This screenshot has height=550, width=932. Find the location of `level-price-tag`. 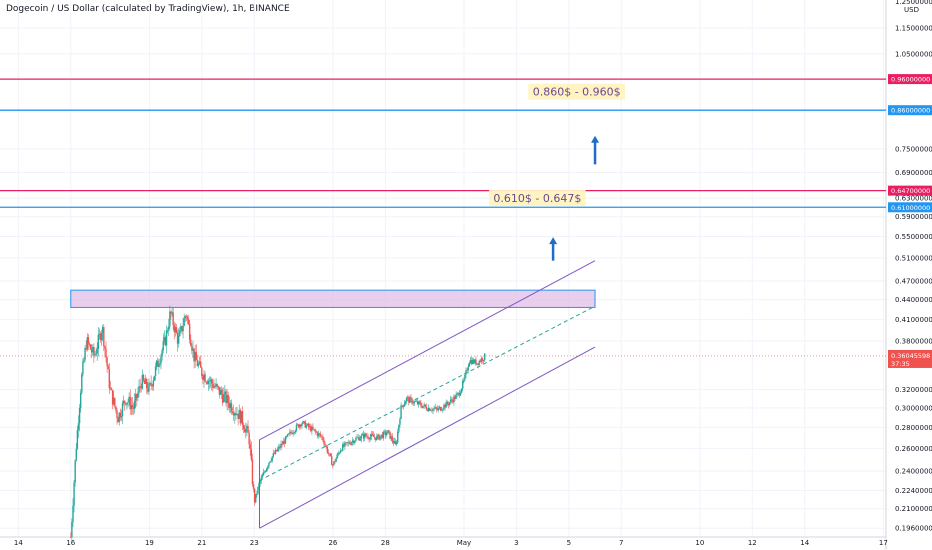

level-price-tag is located at coordinates (910, 79).